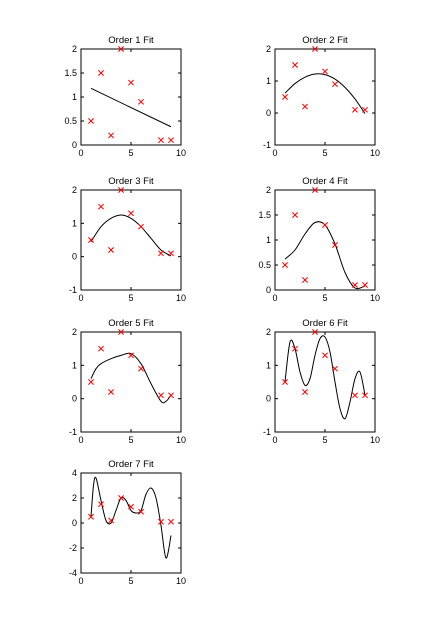  Describe the element at coordinates (264, 215) in the screenshot. I see `y-tick-label: 1.5` at that location.